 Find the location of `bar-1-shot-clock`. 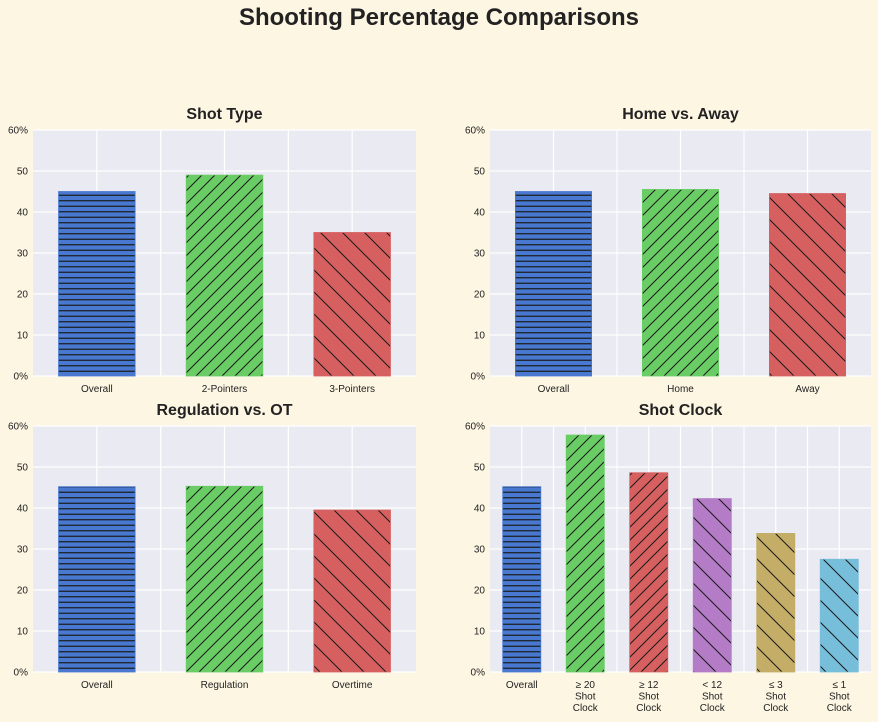

bar-1-shot-clock is located at coordinates (839, 615).